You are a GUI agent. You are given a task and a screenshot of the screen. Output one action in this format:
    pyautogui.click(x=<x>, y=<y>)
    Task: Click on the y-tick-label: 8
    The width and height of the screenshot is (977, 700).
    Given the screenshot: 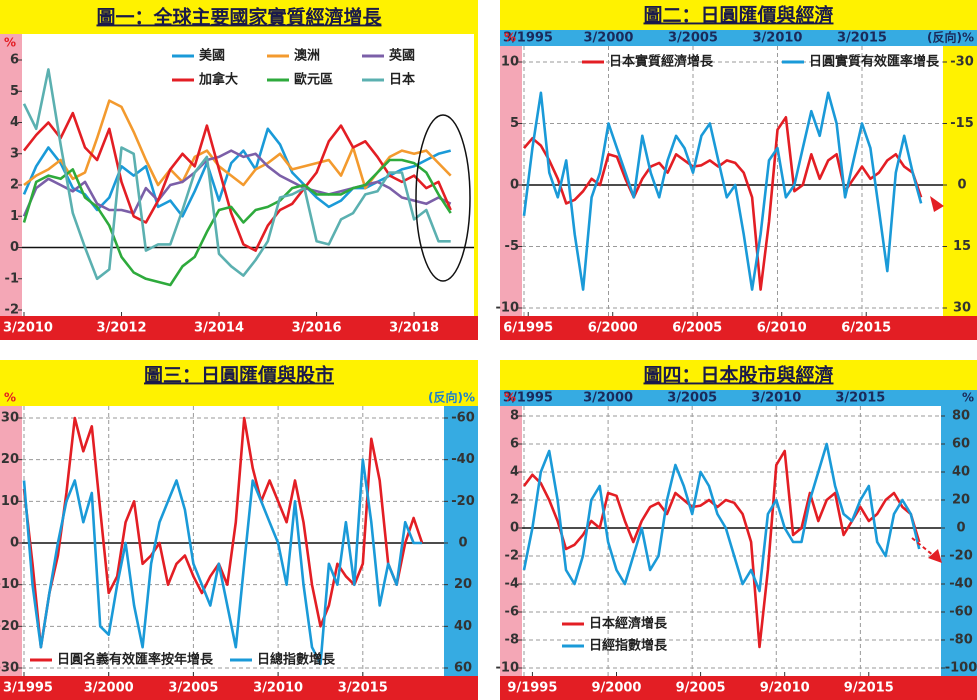 What is the action you would take?
    pyautogui.click(x=514, y=416)
    